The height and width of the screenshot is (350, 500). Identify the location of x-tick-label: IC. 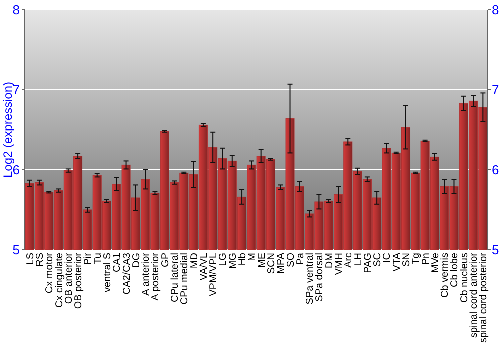
(388, 258).